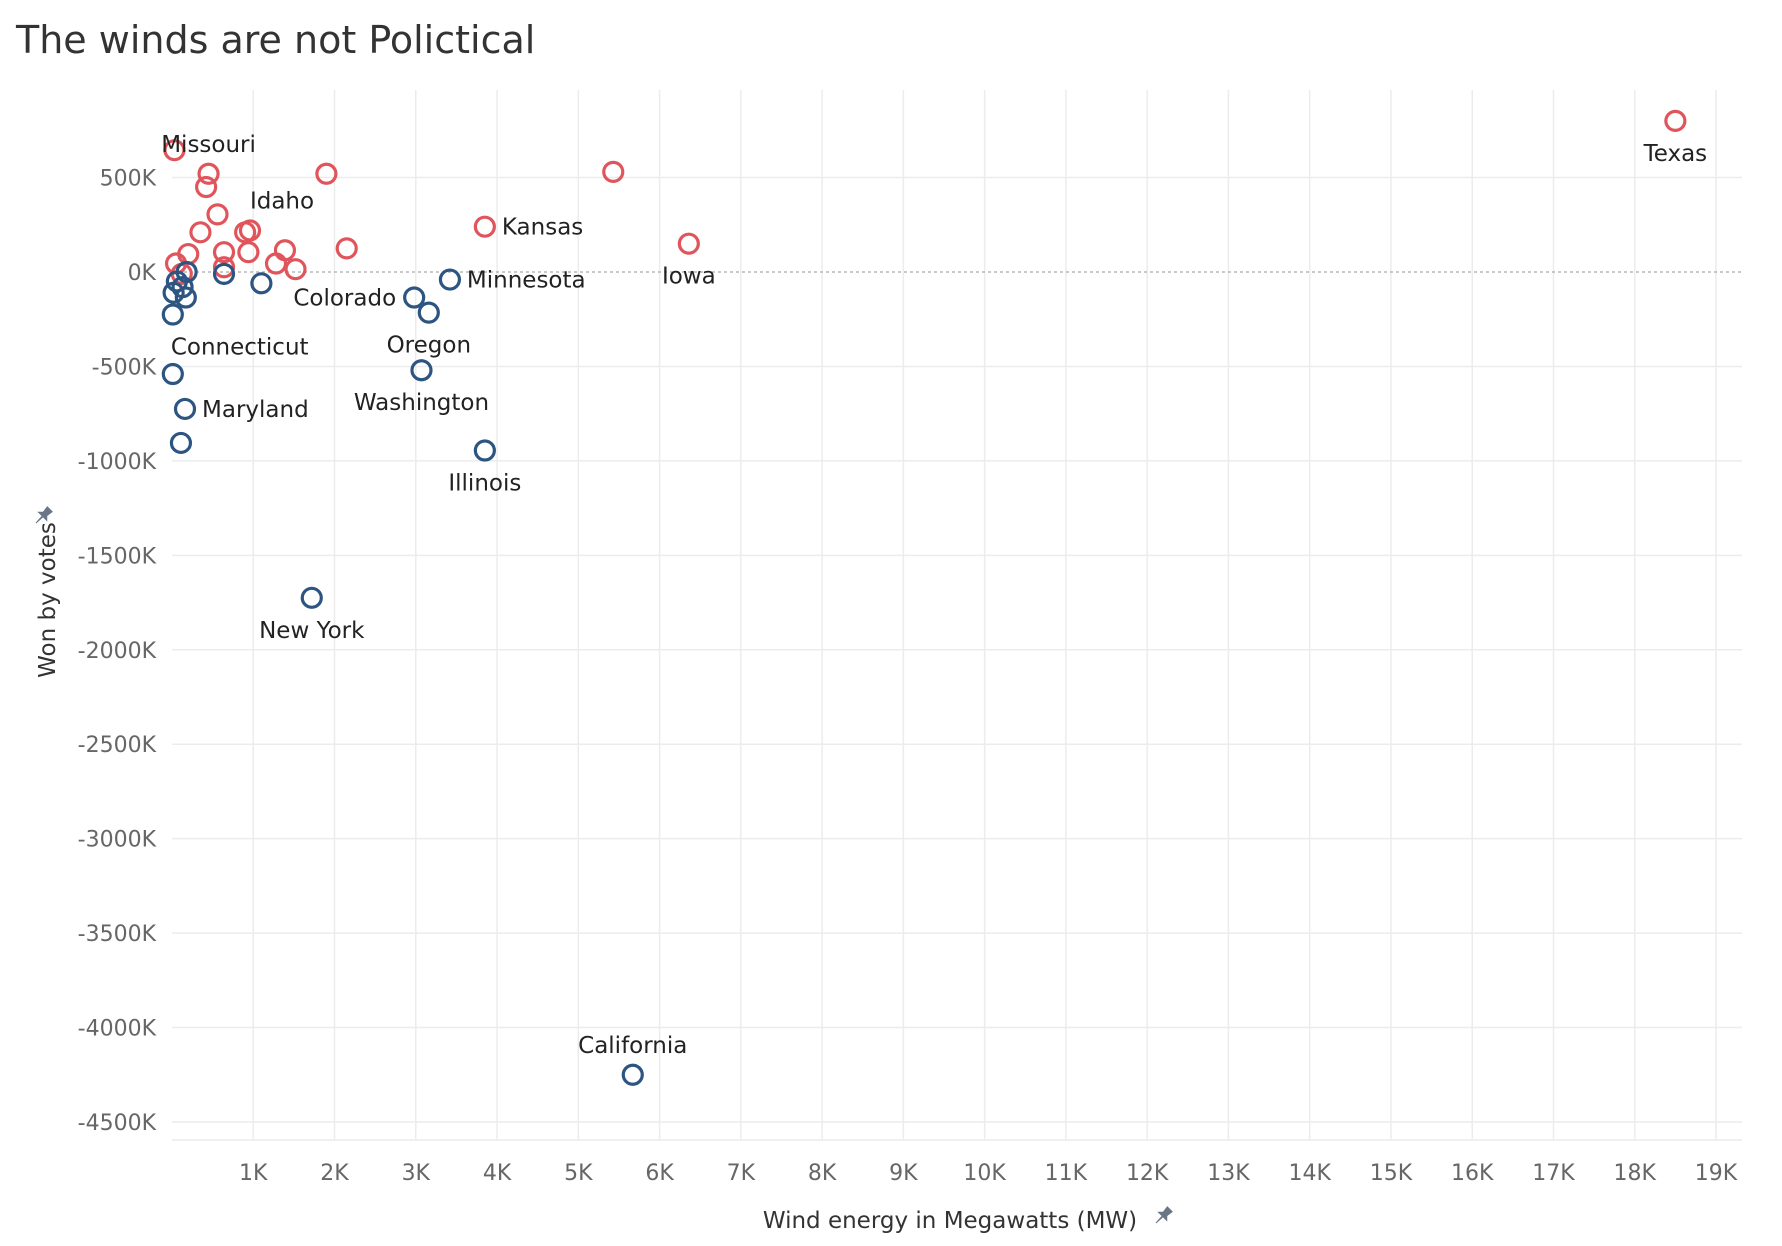 This screenshot has height=1246, width=1782. Describe the element at coordinates (1066, 1173) in the screenshot. I see `x-tick-label: 11K` at that location.